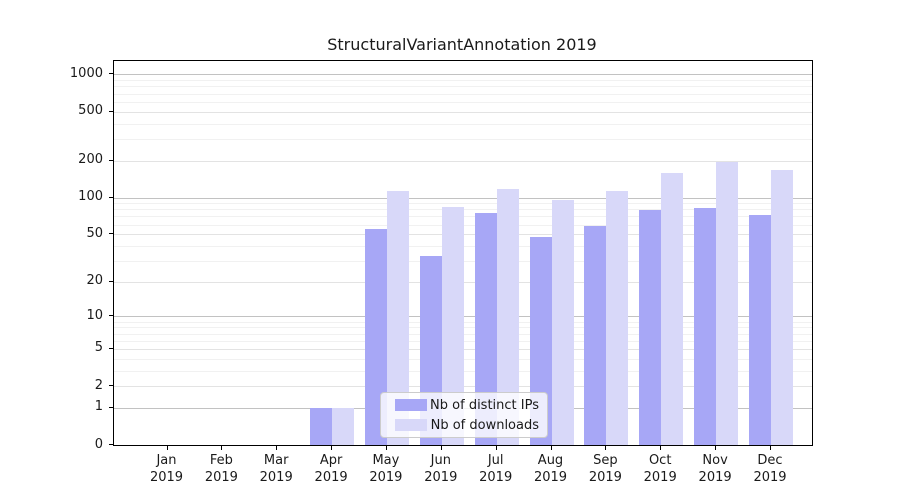 The width and height of the screenshot is (900, 500). Describe the element at coordinates (507, 317) in the screenshot. I see `bar-downloads-jul` at that location.